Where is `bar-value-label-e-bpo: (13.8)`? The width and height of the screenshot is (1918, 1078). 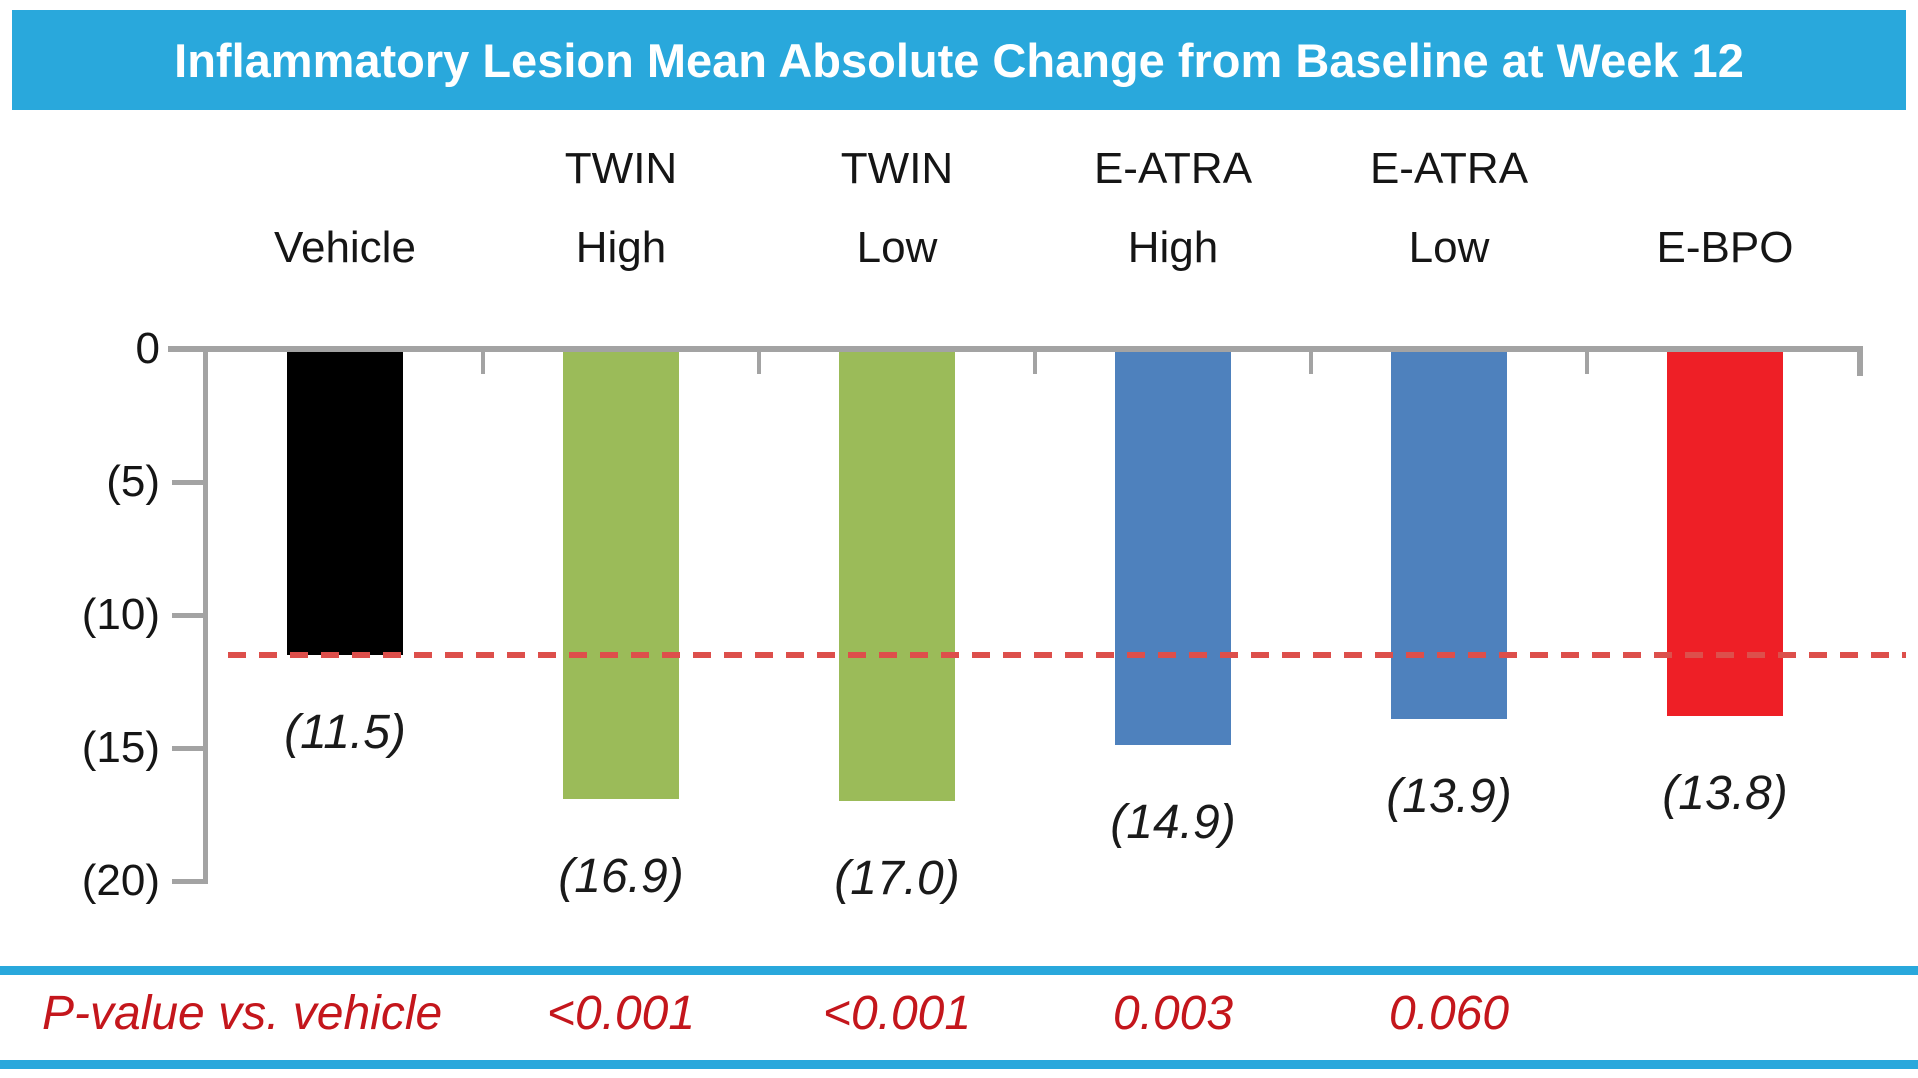
bar-value-label-e-bpo: (13.8) is located at coordinates (1725, 793).